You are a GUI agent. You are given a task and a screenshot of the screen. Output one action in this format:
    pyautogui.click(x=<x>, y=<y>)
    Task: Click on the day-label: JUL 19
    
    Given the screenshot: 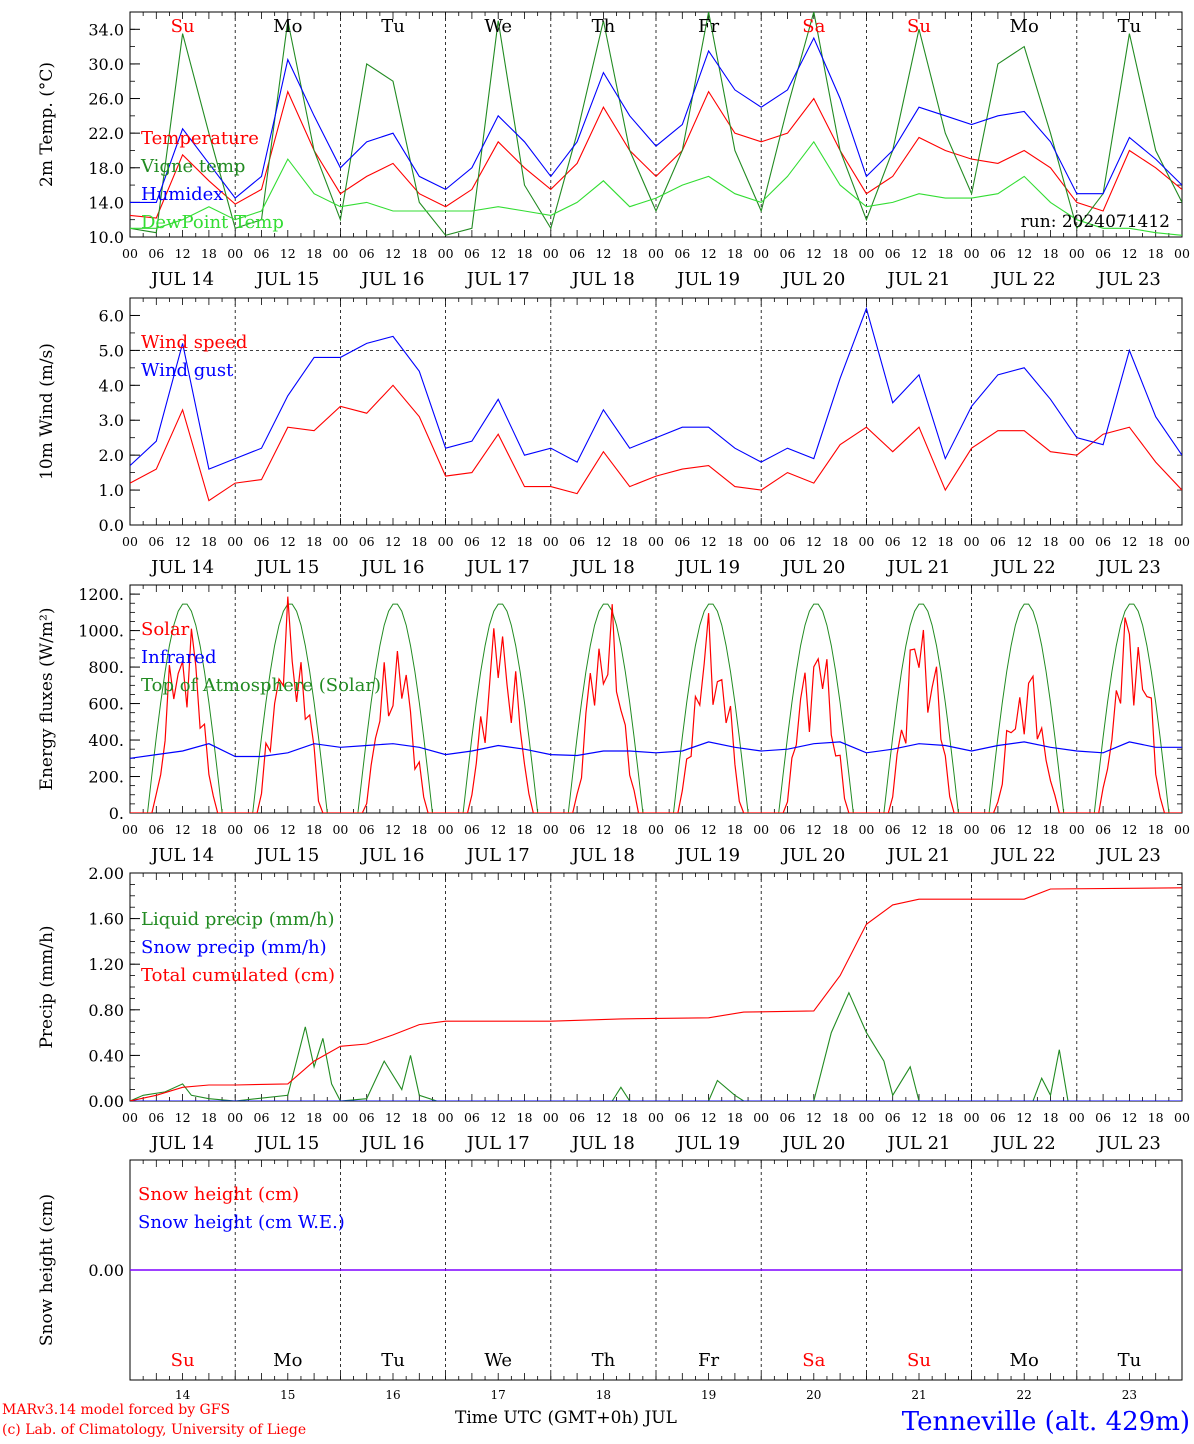 What is the action you would take?
    pyautogui.click(x=707, y=279)
    